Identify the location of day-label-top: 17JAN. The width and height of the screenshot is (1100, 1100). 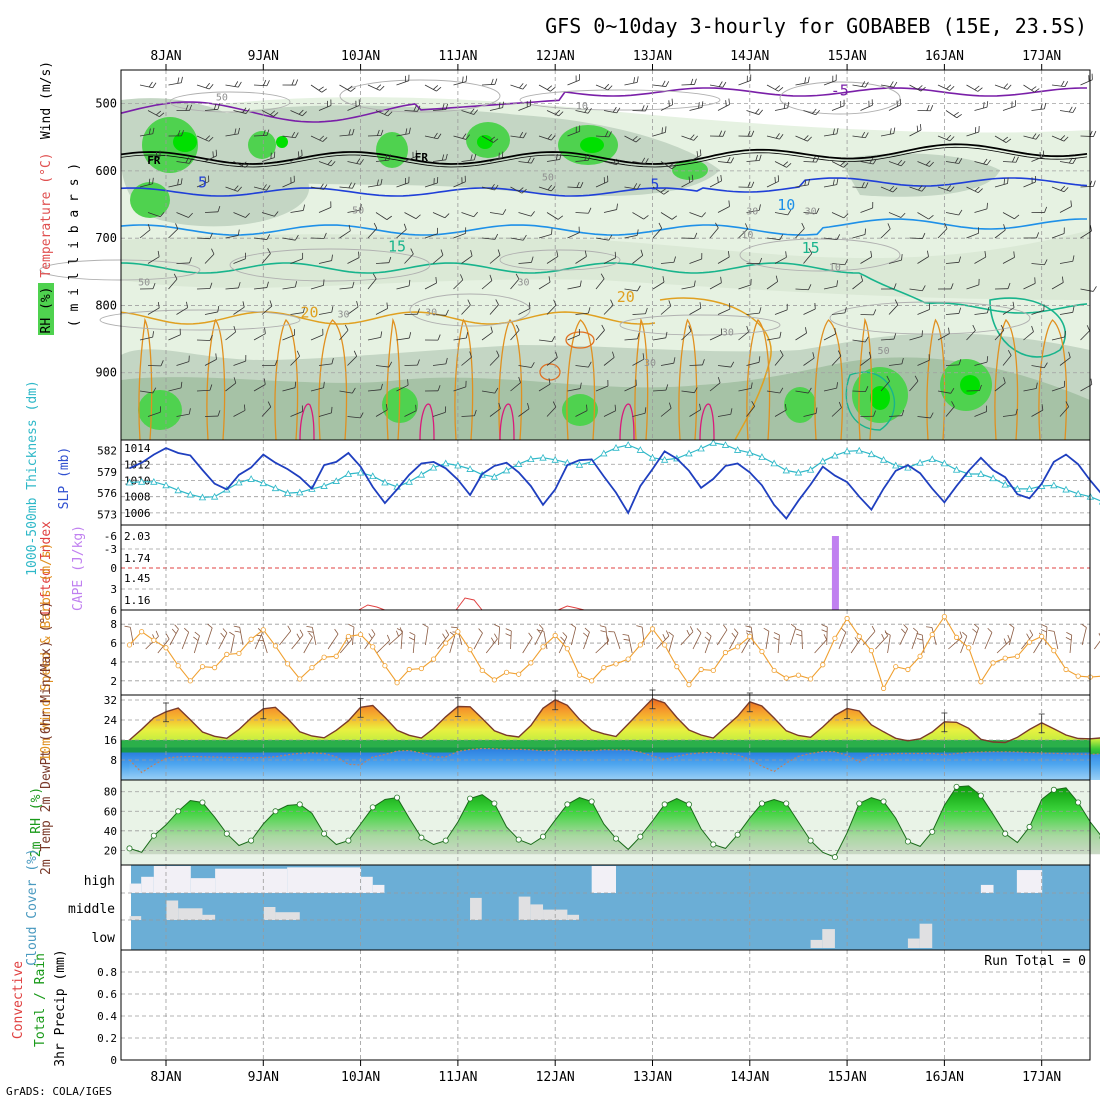
(1041, 56).